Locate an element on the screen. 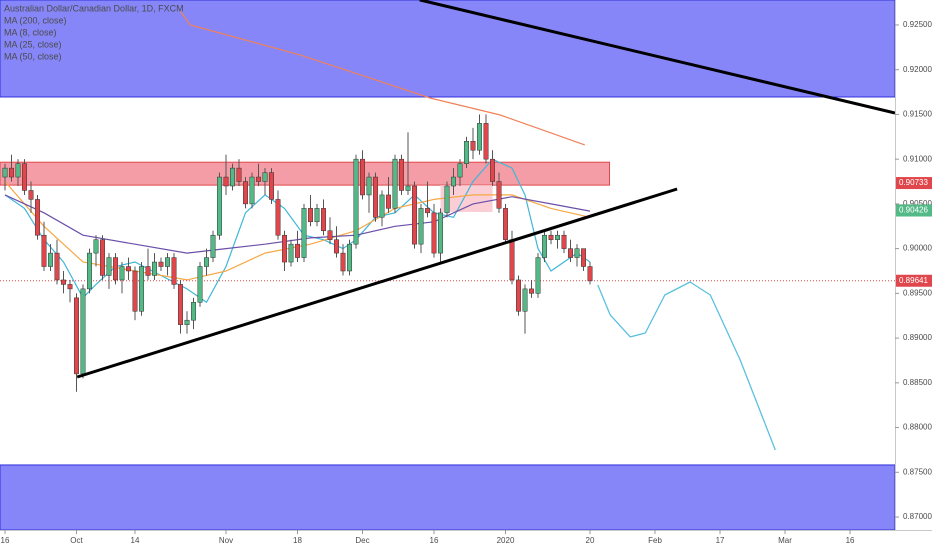 The height and width of the screenshot is (550, 932). legend-entry: MA (50, close) is located at coordinates (33, 56).